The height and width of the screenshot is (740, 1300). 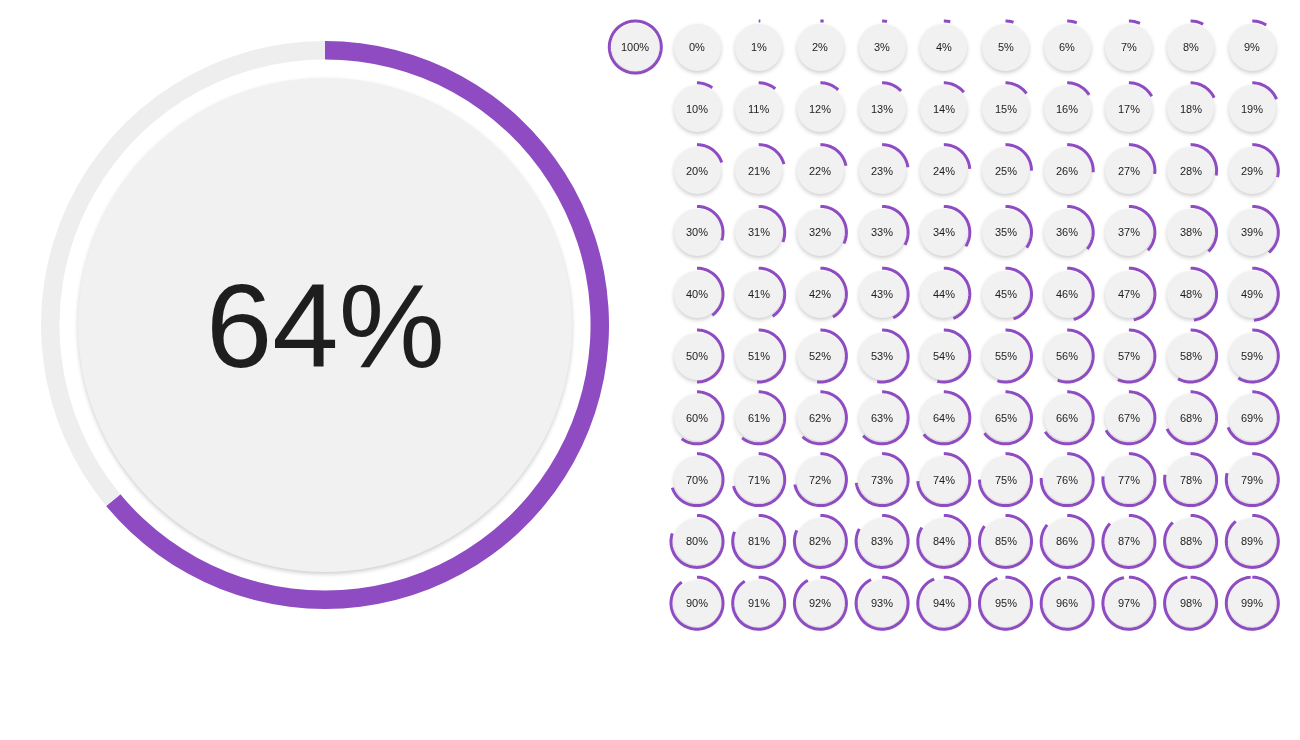 What do you see at coordinates (1006, 294) in the screenshot?
I see `data-label: 45%` at bounding box center [1006, 294].